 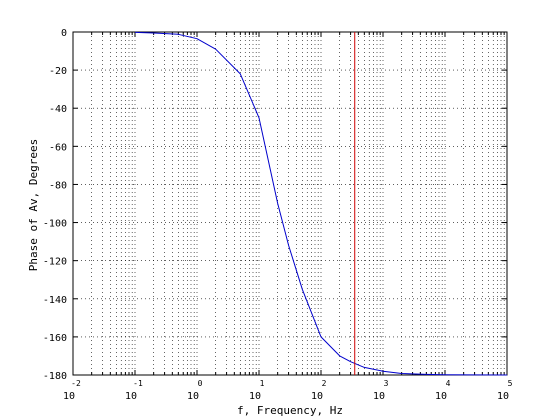 What do you see at coordinates (290, 410) in the screenshot?
I see `x-axis-label: f, Frequency, Hz` at bounding box center [290, 410].